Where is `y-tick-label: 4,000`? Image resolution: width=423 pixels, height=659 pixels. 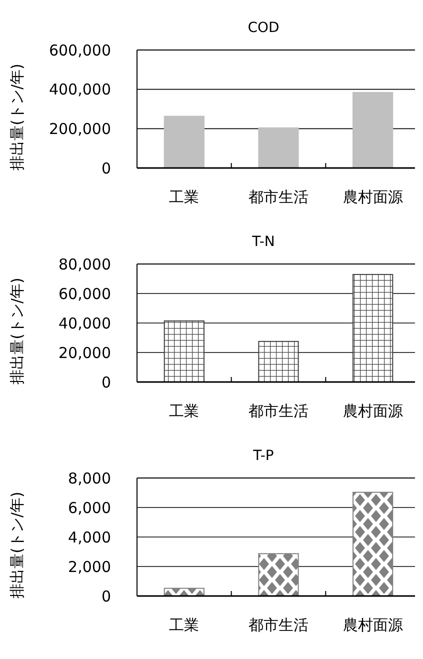
y-tick-label: 4,000 is located at coordinates (89, 537).